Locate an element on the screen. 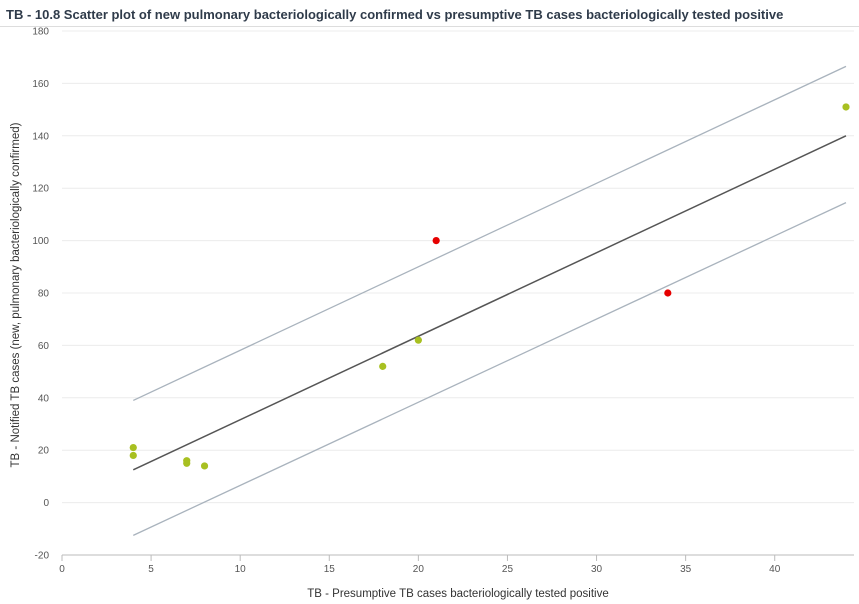 Image resolution: width=859 pixels, height=604 pixels. y-tick-label: -20 is located at coordinates (42, 556).